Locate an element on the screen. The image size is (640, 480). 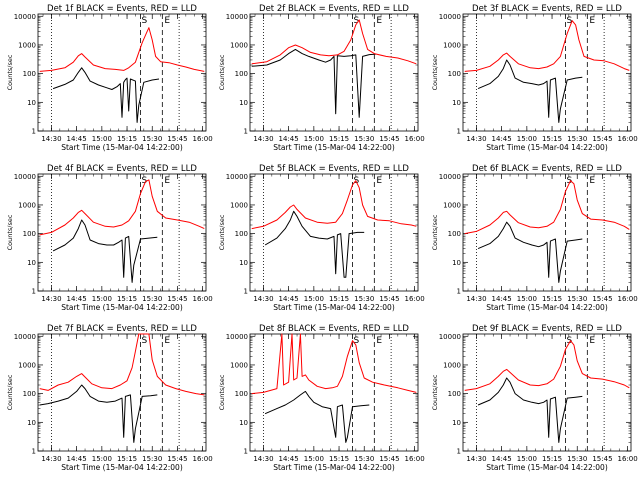
chart-title: Det 2f BLACK = Events, RED = LLD is located at coordinates (334, 9).